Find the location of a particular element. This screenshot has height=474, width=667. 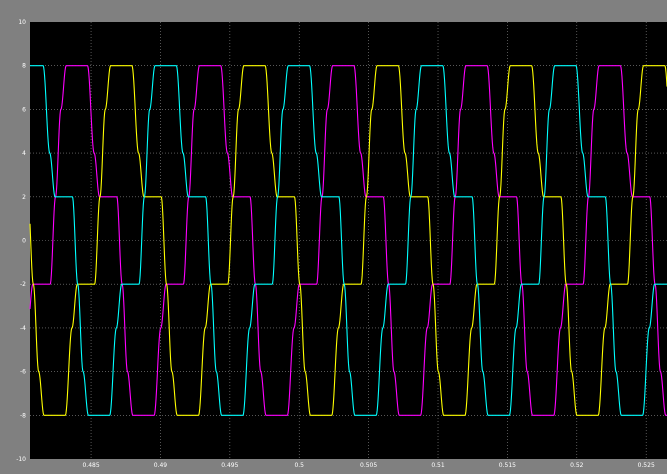

x-tick-label: 0.5 is located at coordinates (299, 465).